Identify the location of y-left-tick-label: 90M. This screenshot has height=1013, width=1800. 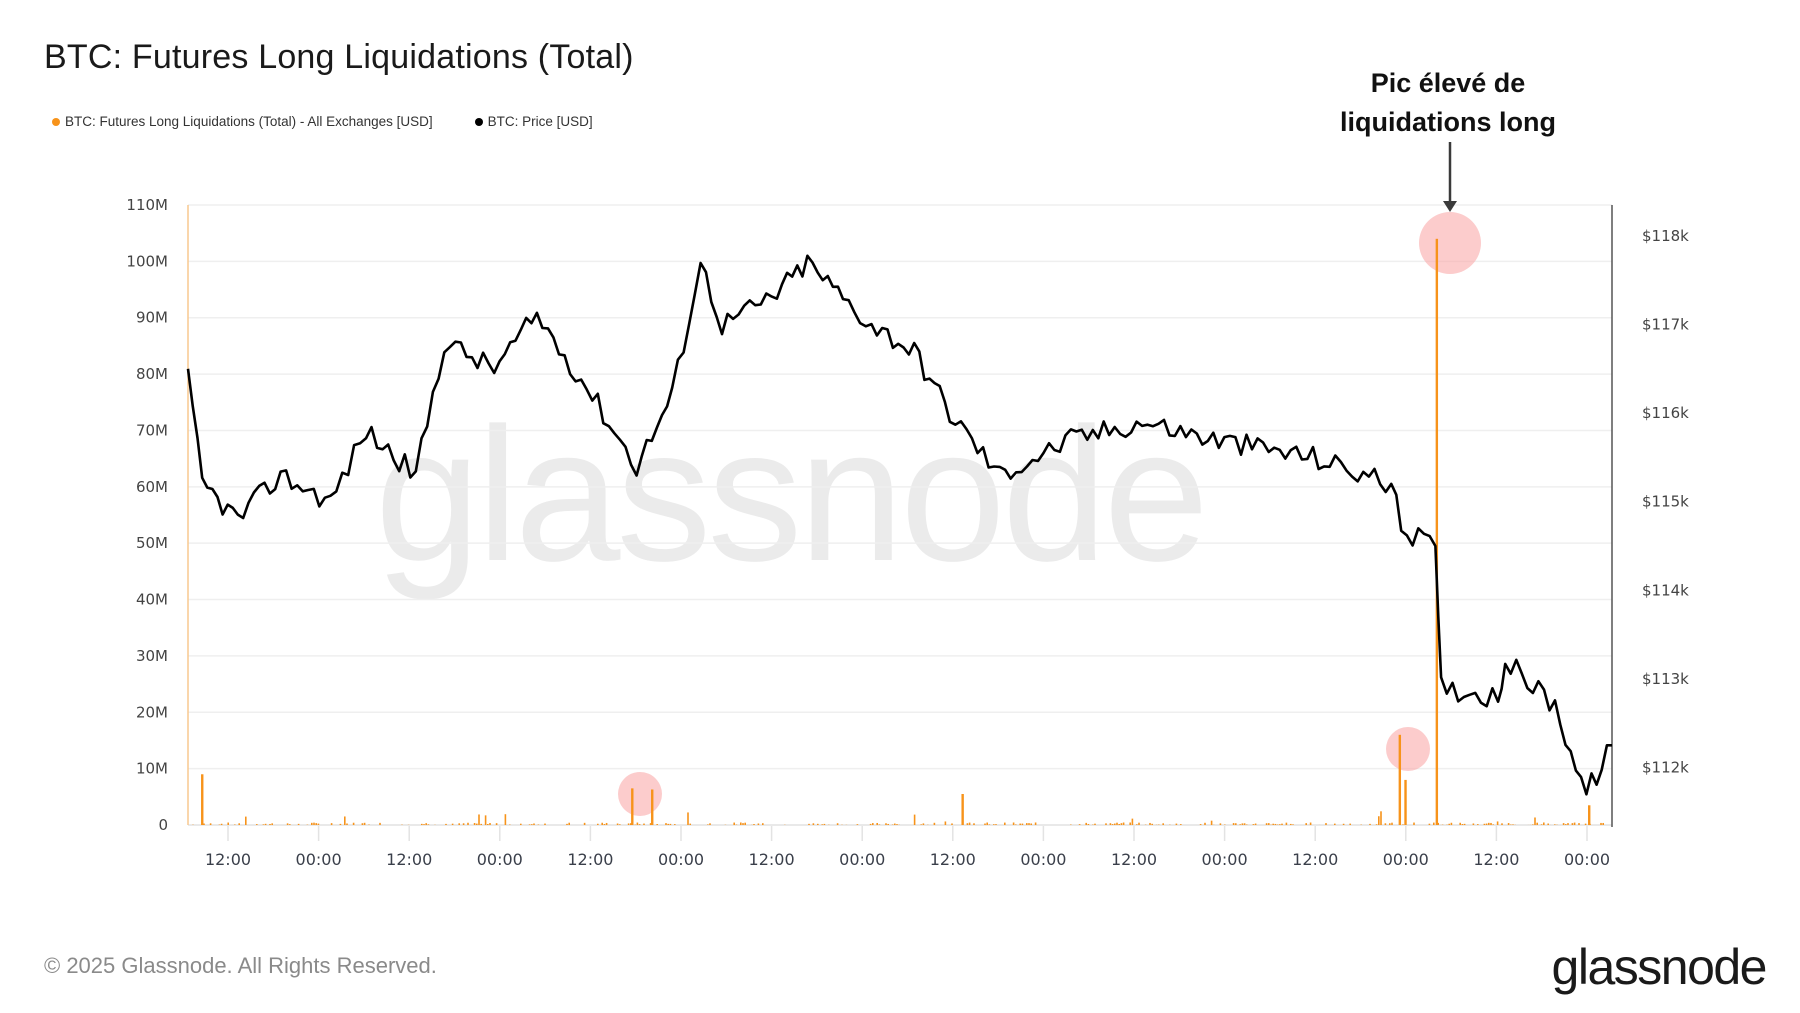
(152, 318).